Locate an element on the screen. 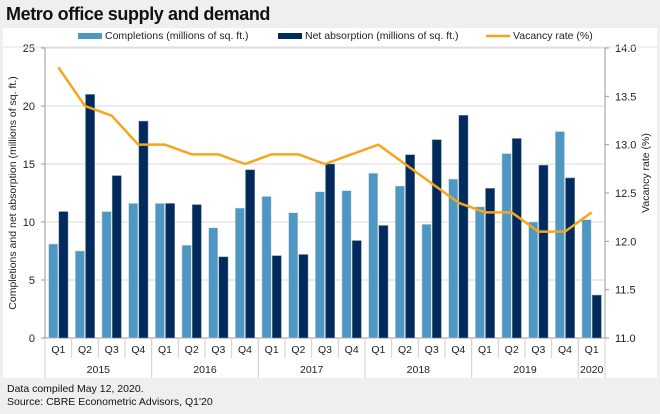 Image resolution: width=660 pixels, height=414 pixels. y2-axis-title: Vacancy rate (%) is located at coordinates (646, 173).